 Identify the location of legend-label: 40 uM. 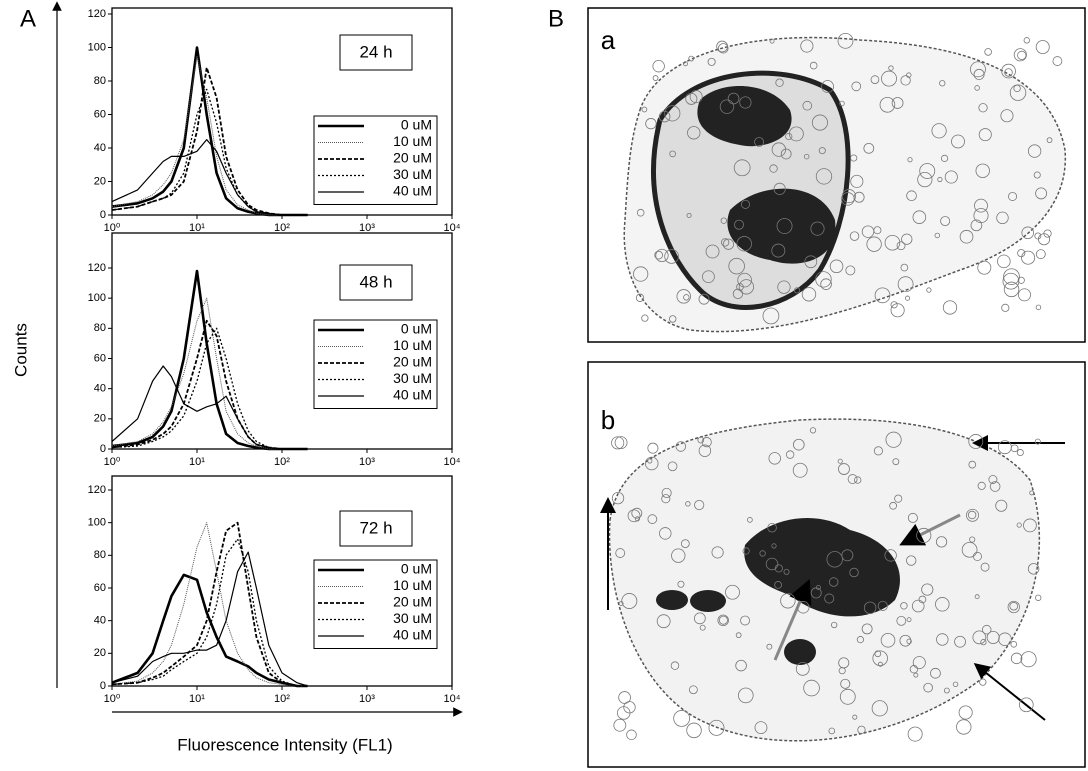
(412, 191).